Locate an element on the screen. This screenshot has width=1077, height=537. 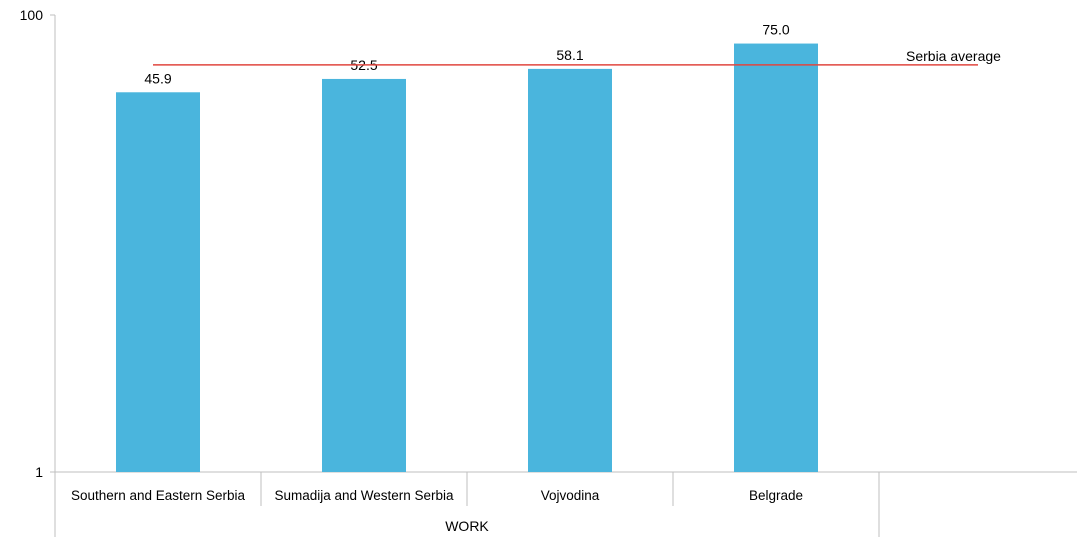
reference-line-group: Serbia average is located at coordinates (577, 57).